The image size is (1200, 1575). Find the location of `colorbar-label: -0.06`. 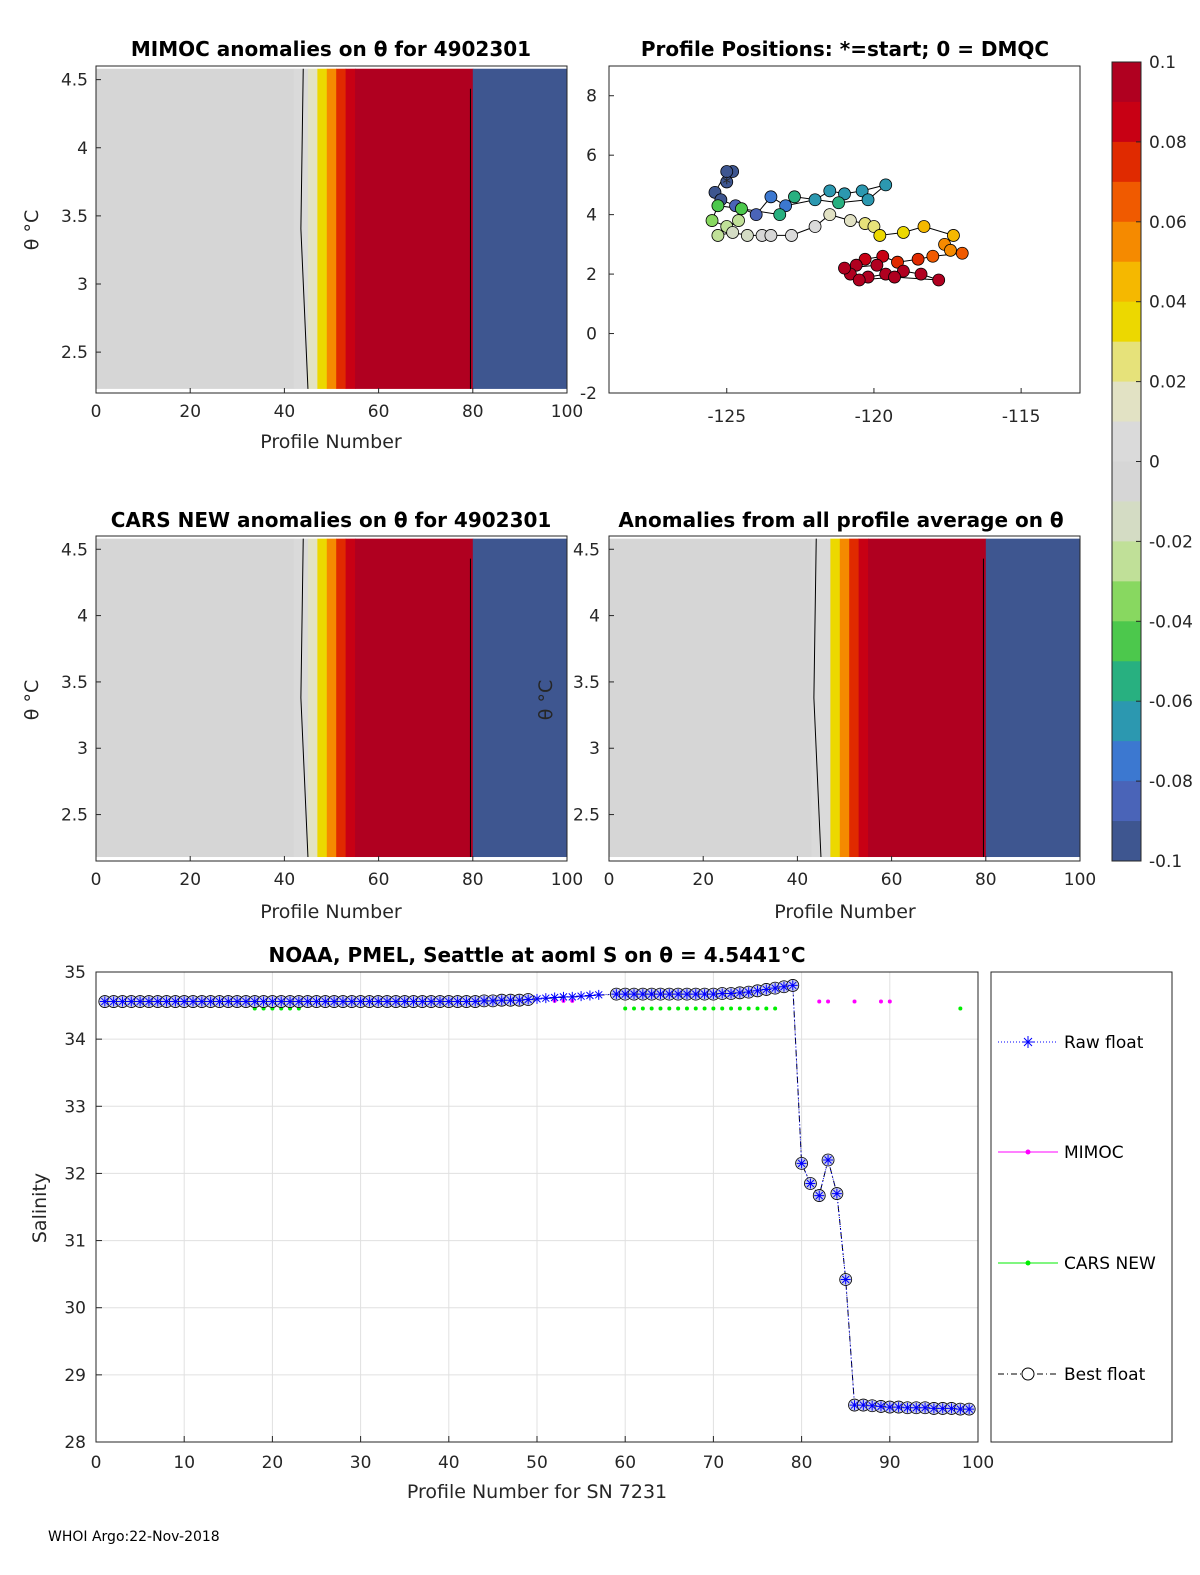

colorbar-label: -0.06 is located at coordinates (1171, 702).